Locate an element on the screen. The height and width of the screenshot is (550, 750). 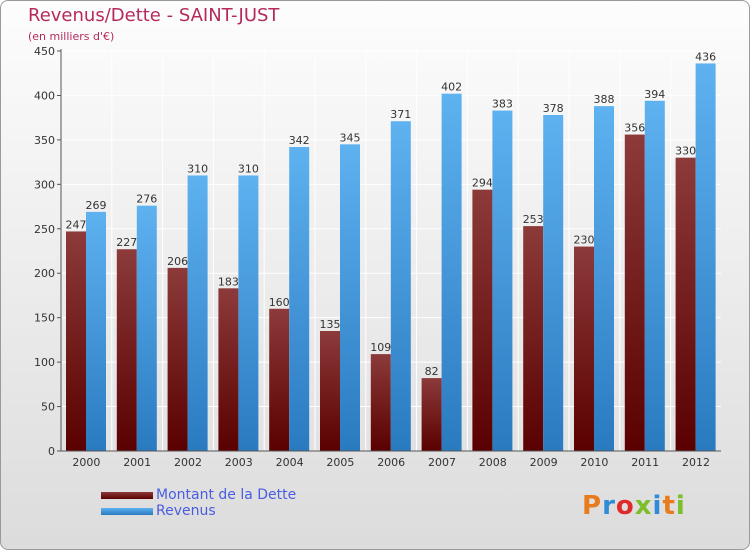
y-tick-label: 200 is located at coordinates (44, 273).